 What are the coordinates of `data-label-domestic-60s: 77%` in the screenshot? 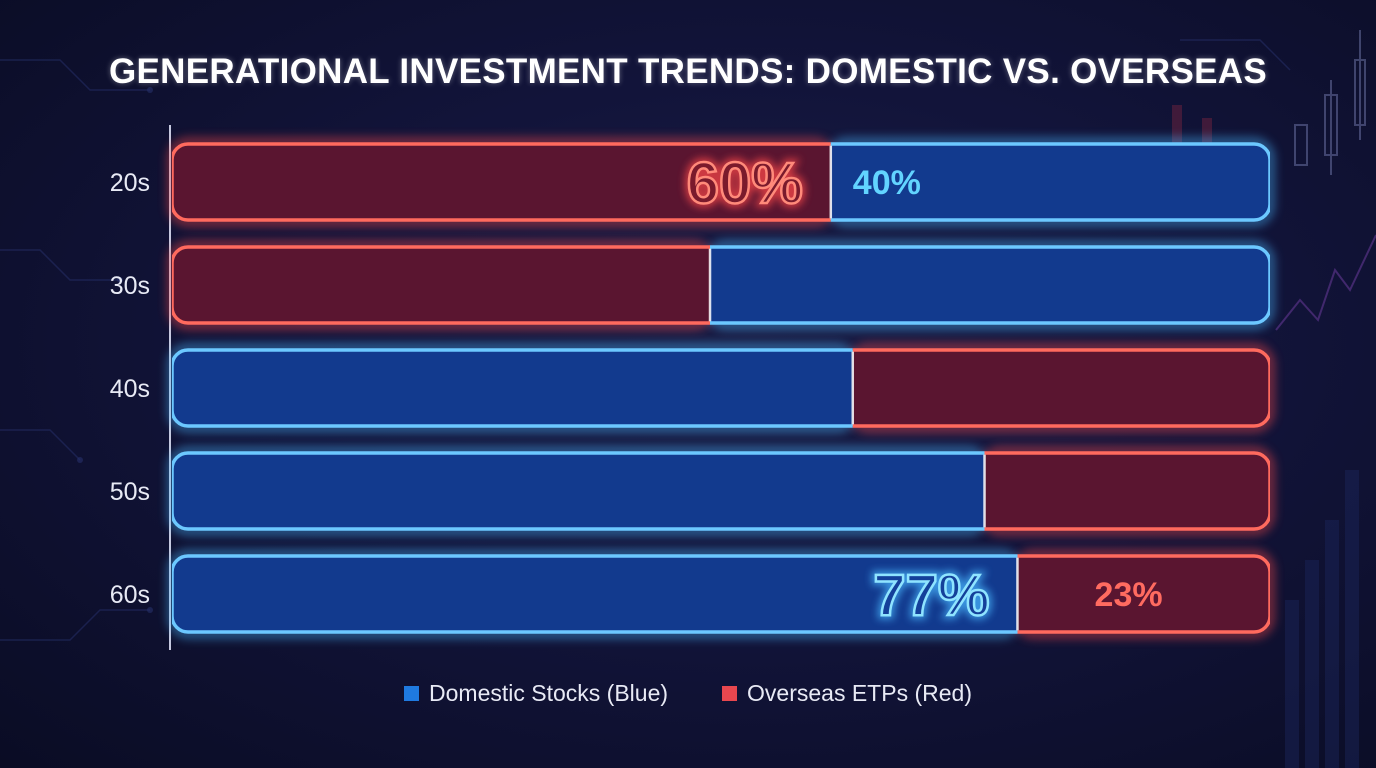 It's located at (931, 595).